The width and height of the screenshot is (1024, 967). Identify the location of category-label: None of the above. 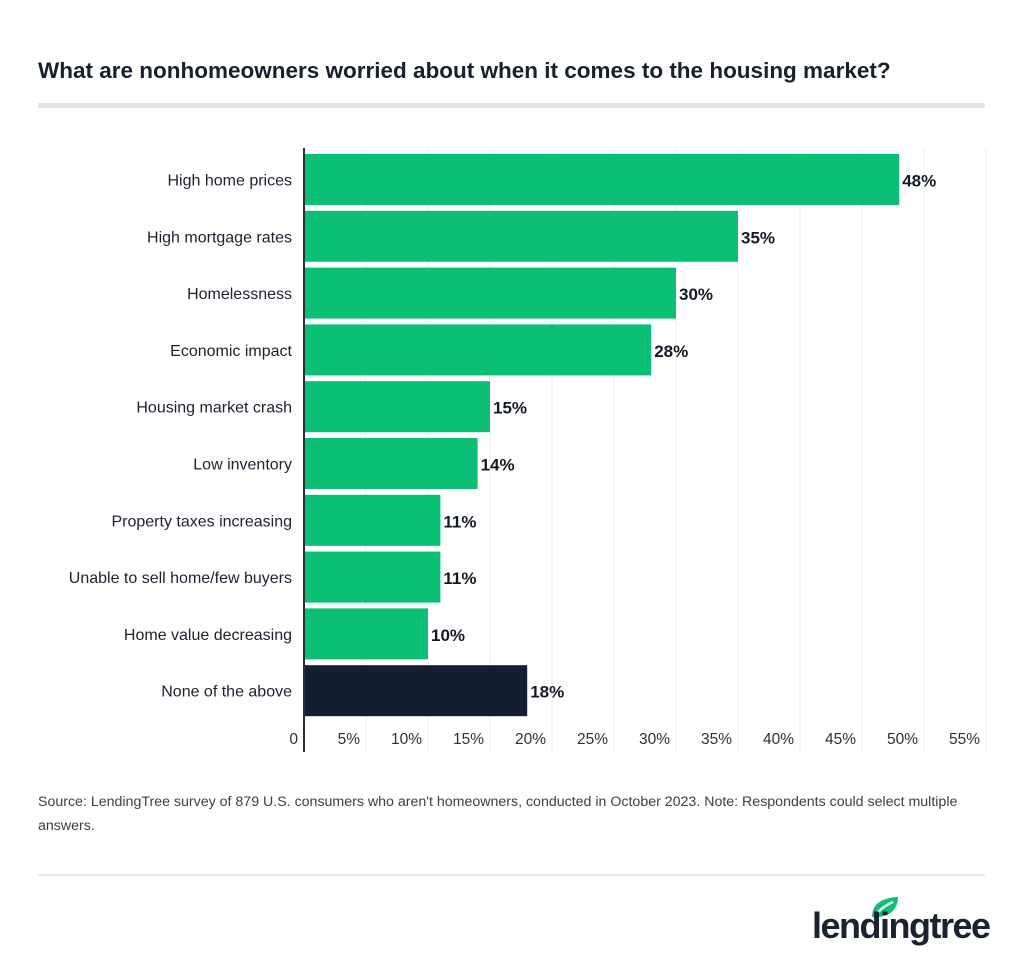
(226, 692).